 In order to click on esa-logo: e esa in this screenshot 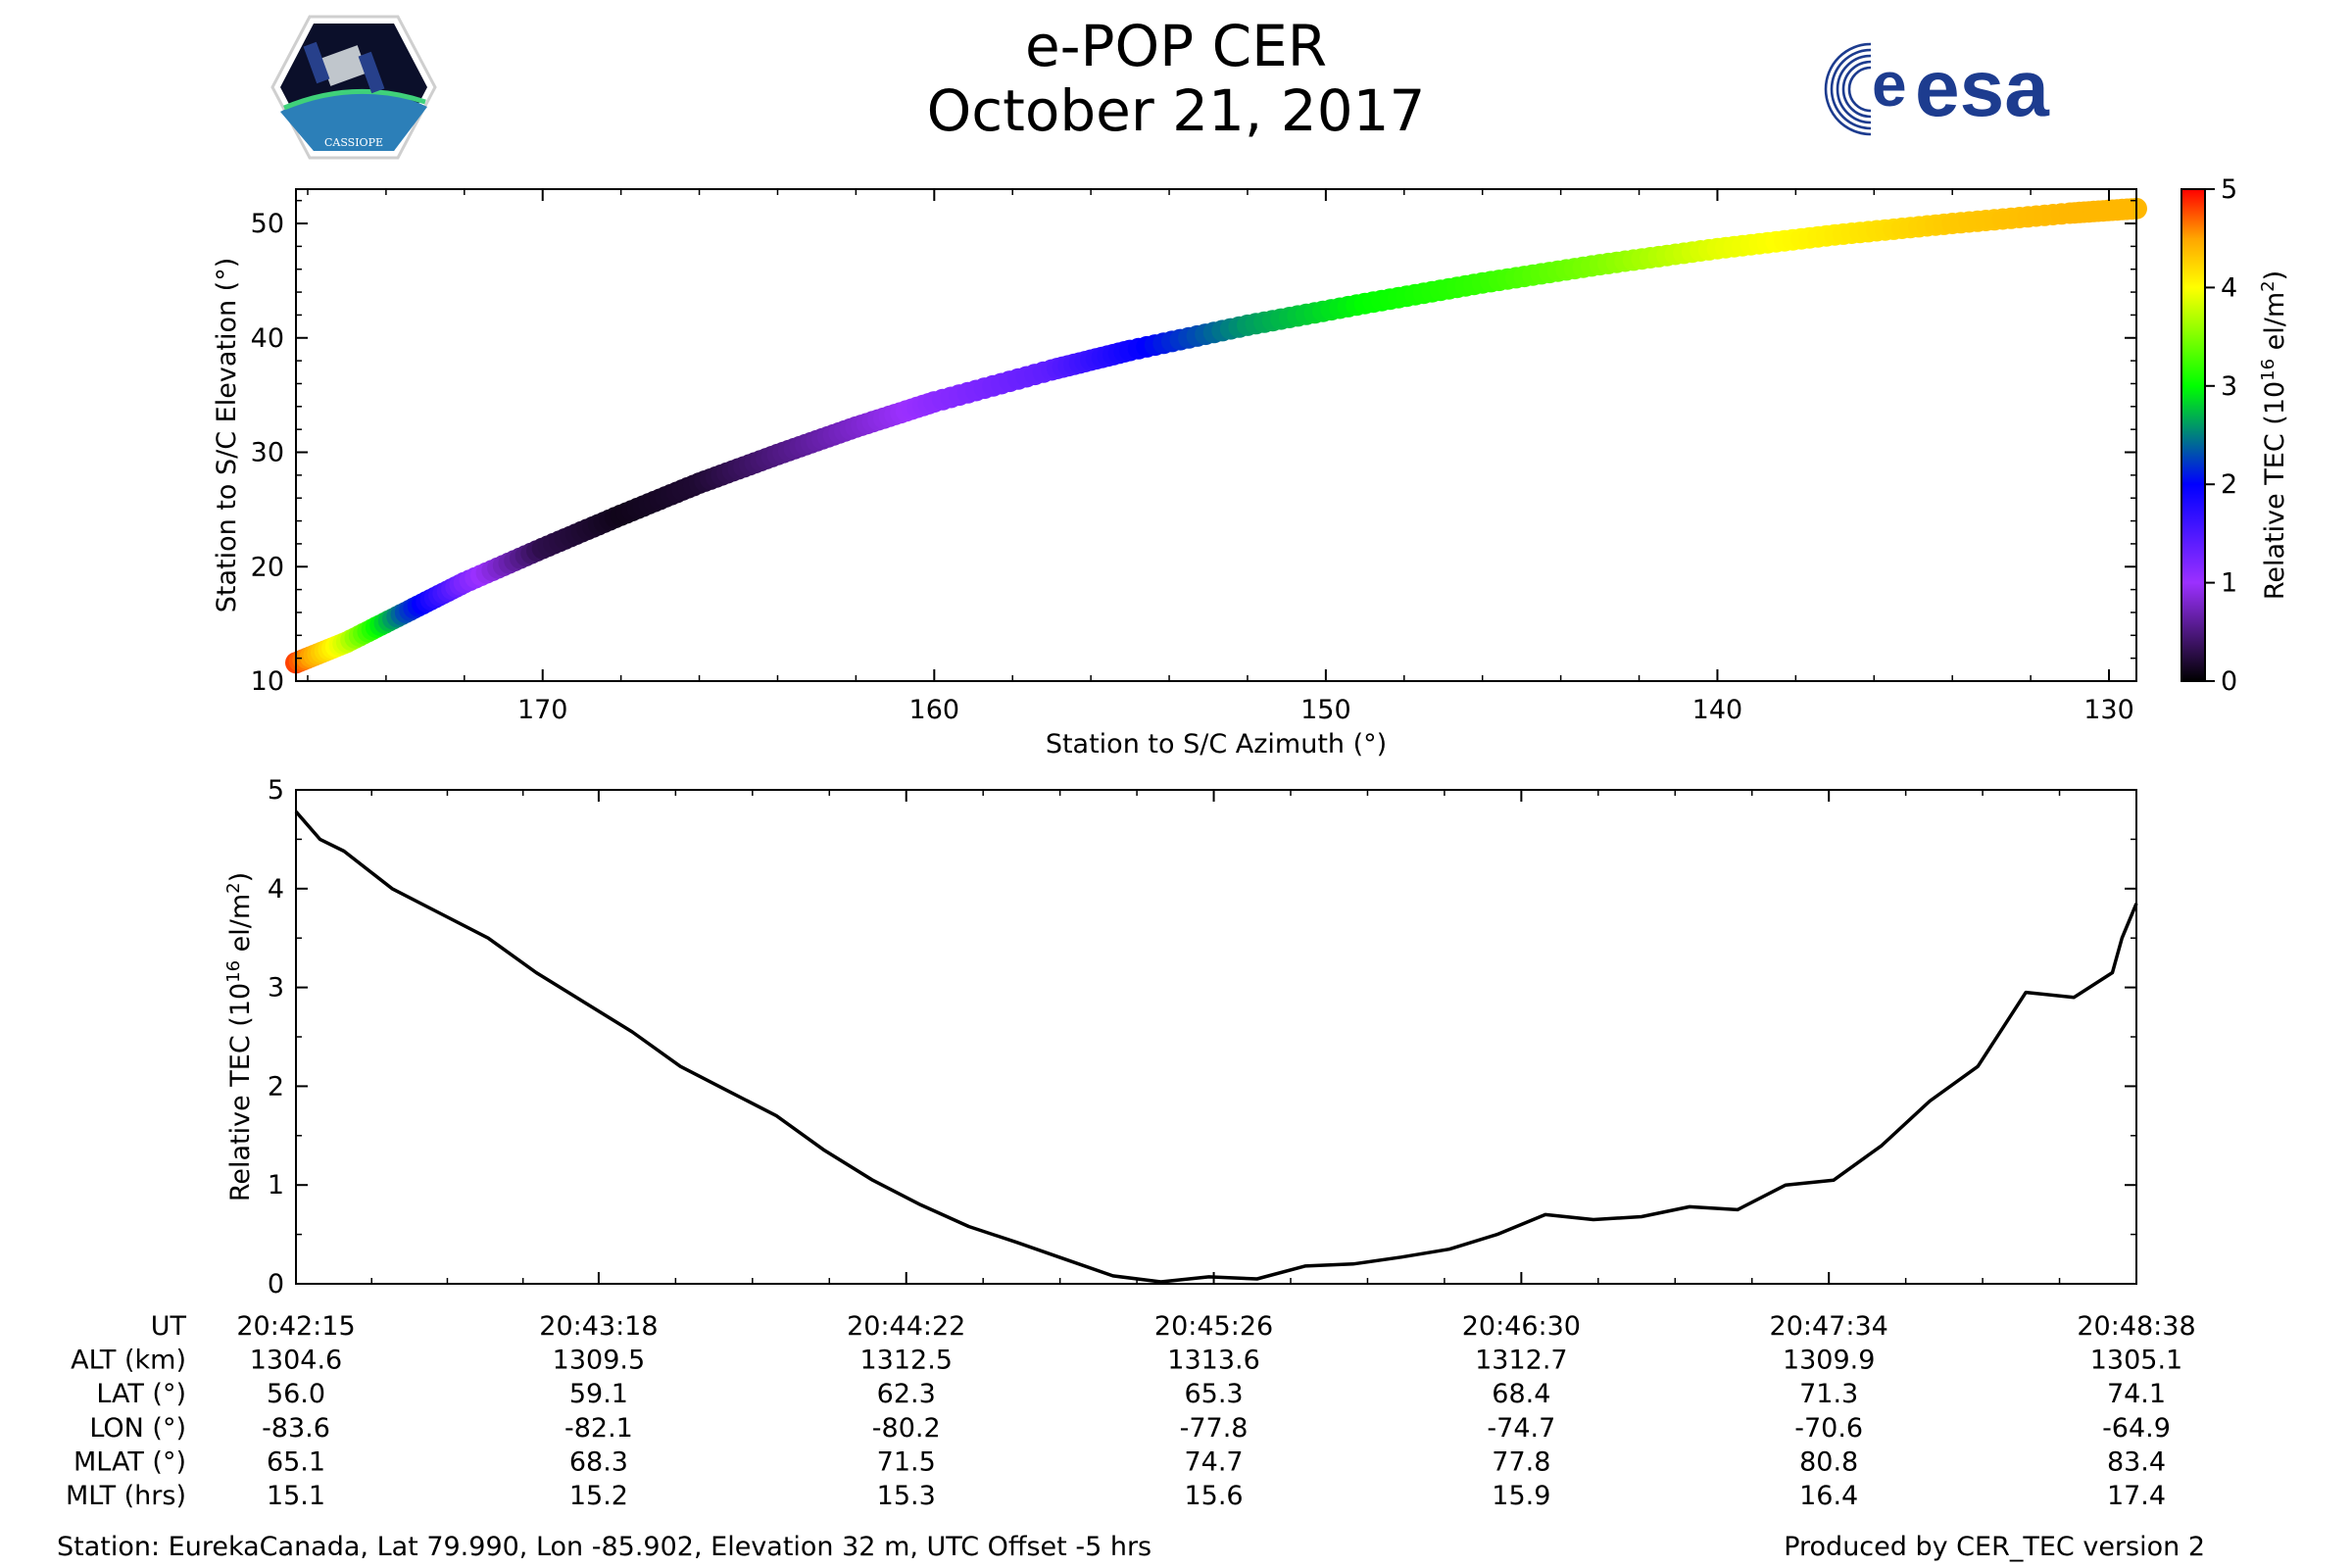, I will do `click(1937, 89)`.